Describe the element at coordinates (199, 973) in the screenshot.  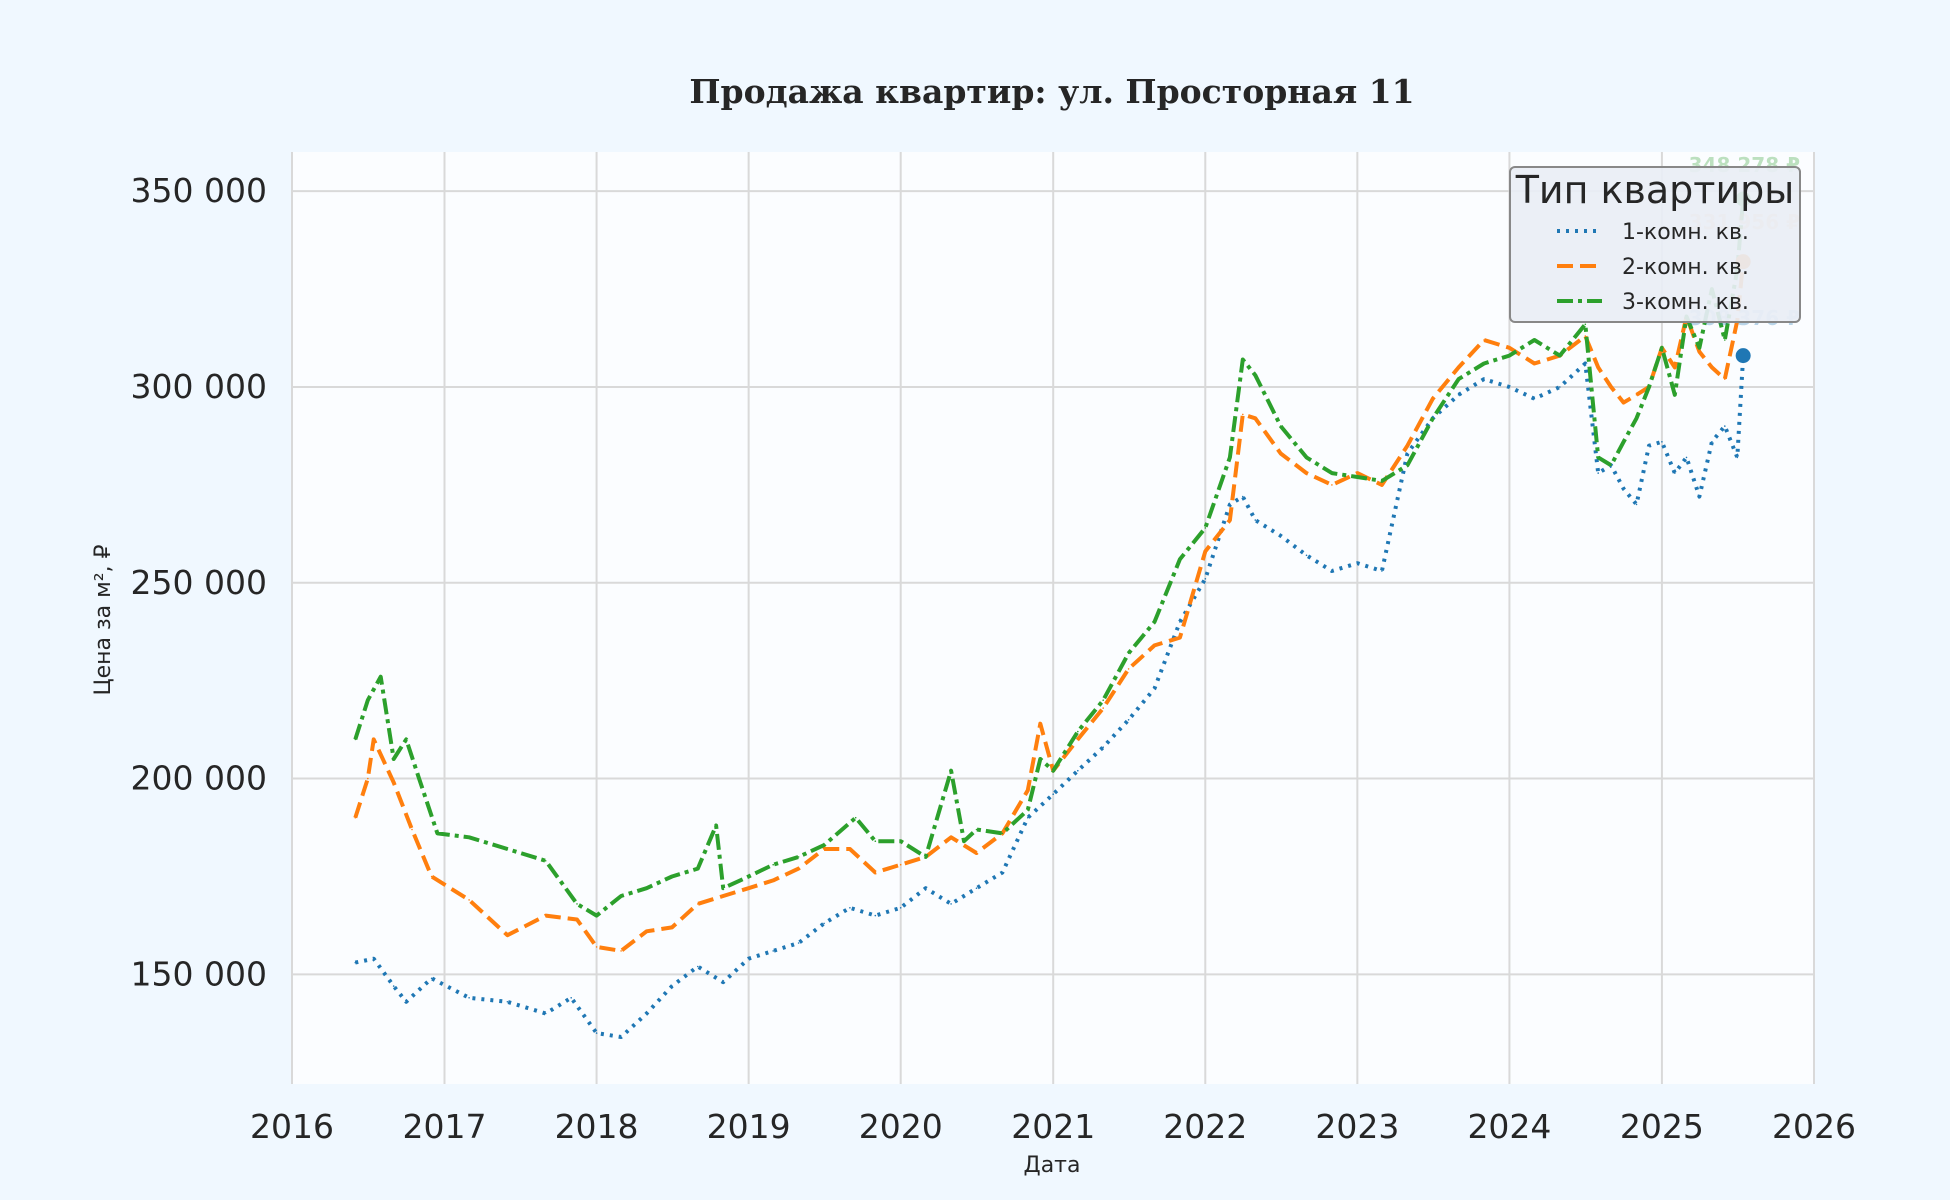
I see `y-tick-label: 150 000` at that location.